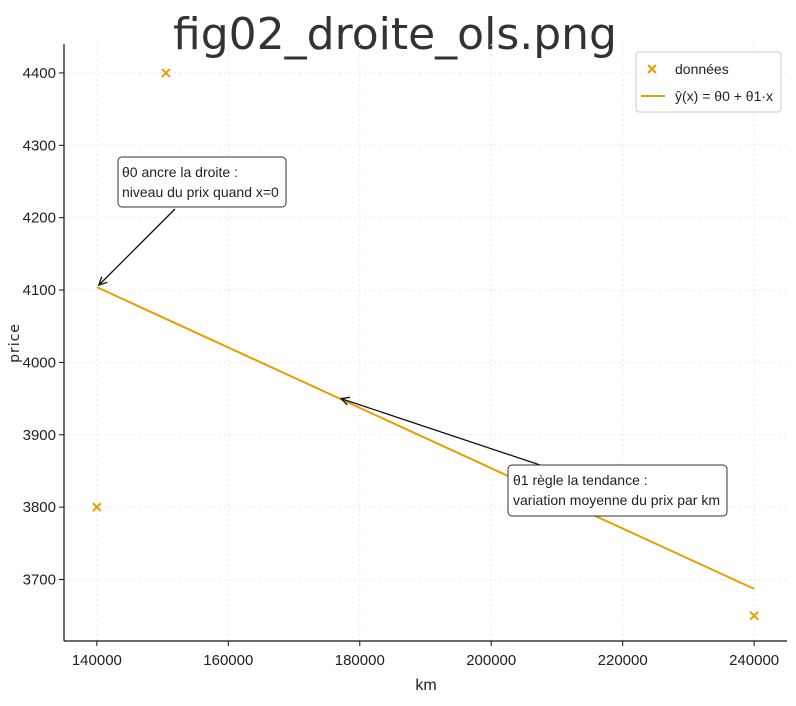  I want to click on legend-scatter-marker, so click(652, 69).